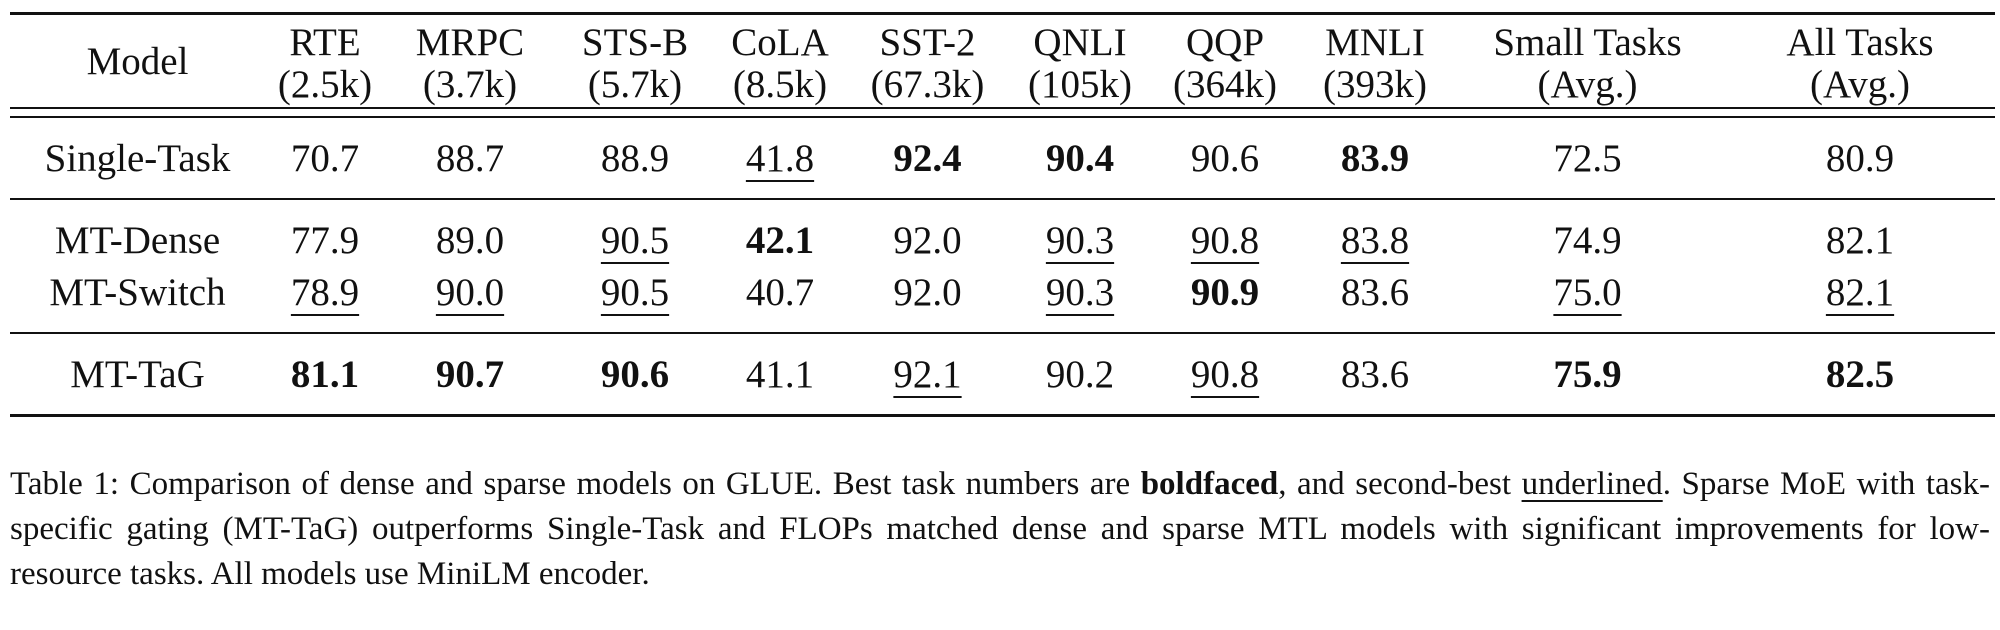 This screenshot has height=630, width=2000. What do you see at coordinates (1860, 158) in the screenshot?
I see `score-cell: 80.9` at bounding box center [1860, 158].